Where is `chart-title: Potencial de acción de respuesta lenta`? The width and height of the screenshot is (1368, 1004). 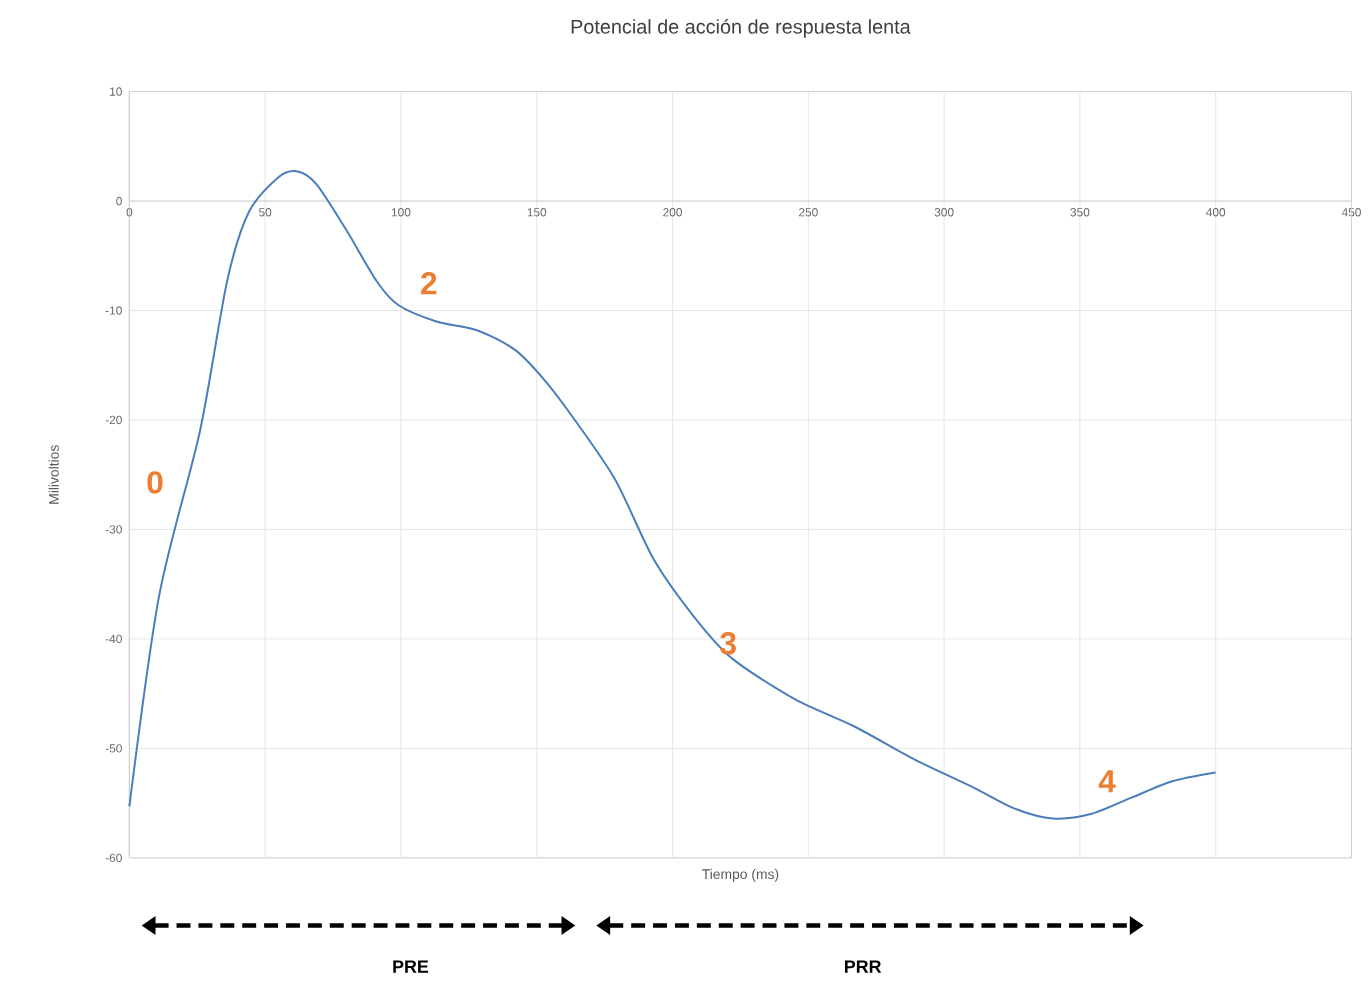
chart-title: Potencial de acción de respuesta lenta is located at coordinates (741, 29).